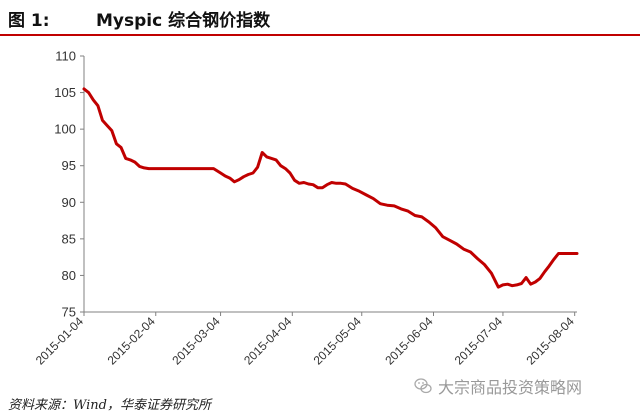 This screenshot has height=419, width=640. Describe the element at coordinates (510, 387) in the screenshot. I see `watermark-text: 大宗商品投资策略网` at that location.